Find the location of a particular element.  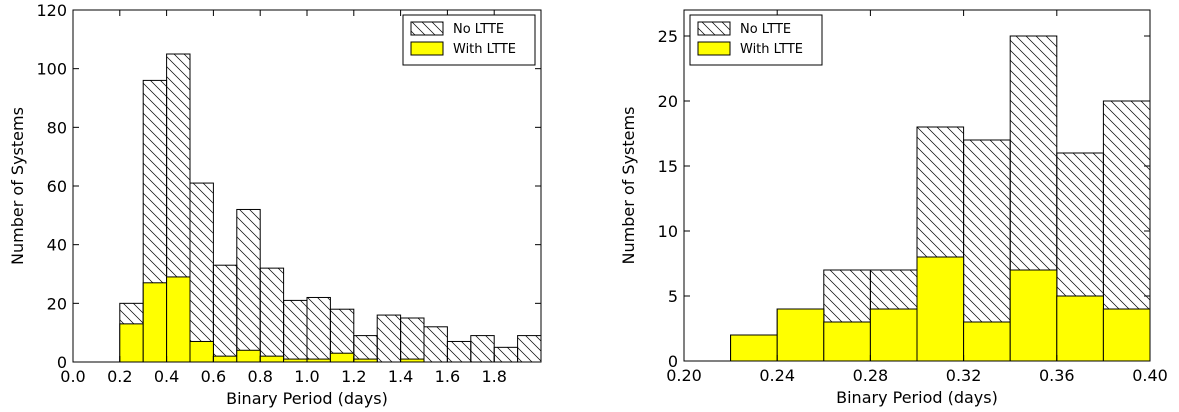

y-tick-label: 40 is located at coordinates (57, 245).